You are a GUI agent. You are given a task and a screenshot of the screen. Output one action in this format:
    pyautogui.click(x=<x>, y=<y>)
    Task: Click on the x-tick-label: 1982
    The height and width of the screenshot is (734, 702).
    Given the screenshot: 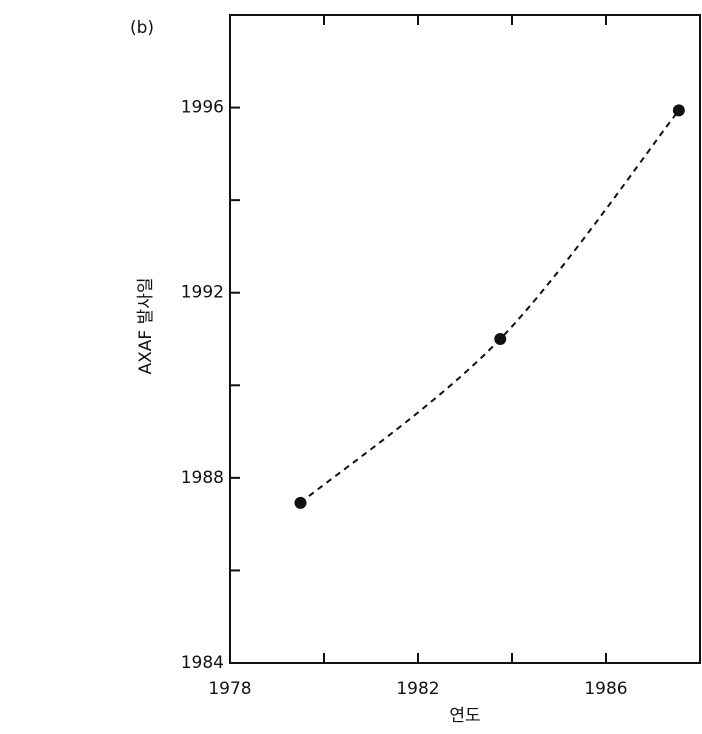 What is the action you would take?
    pyautogui.click(x=417, y=689)
    